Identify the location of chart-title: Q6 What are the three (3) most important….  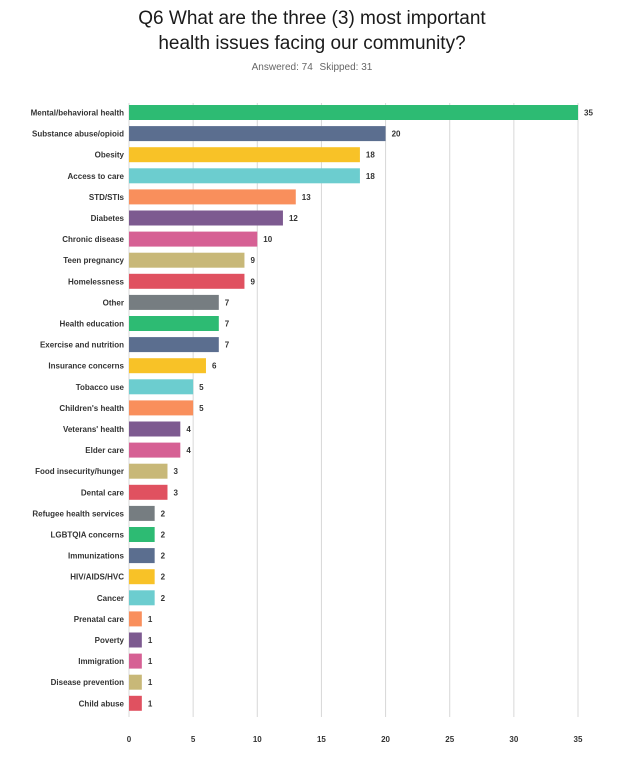
(312, 31).